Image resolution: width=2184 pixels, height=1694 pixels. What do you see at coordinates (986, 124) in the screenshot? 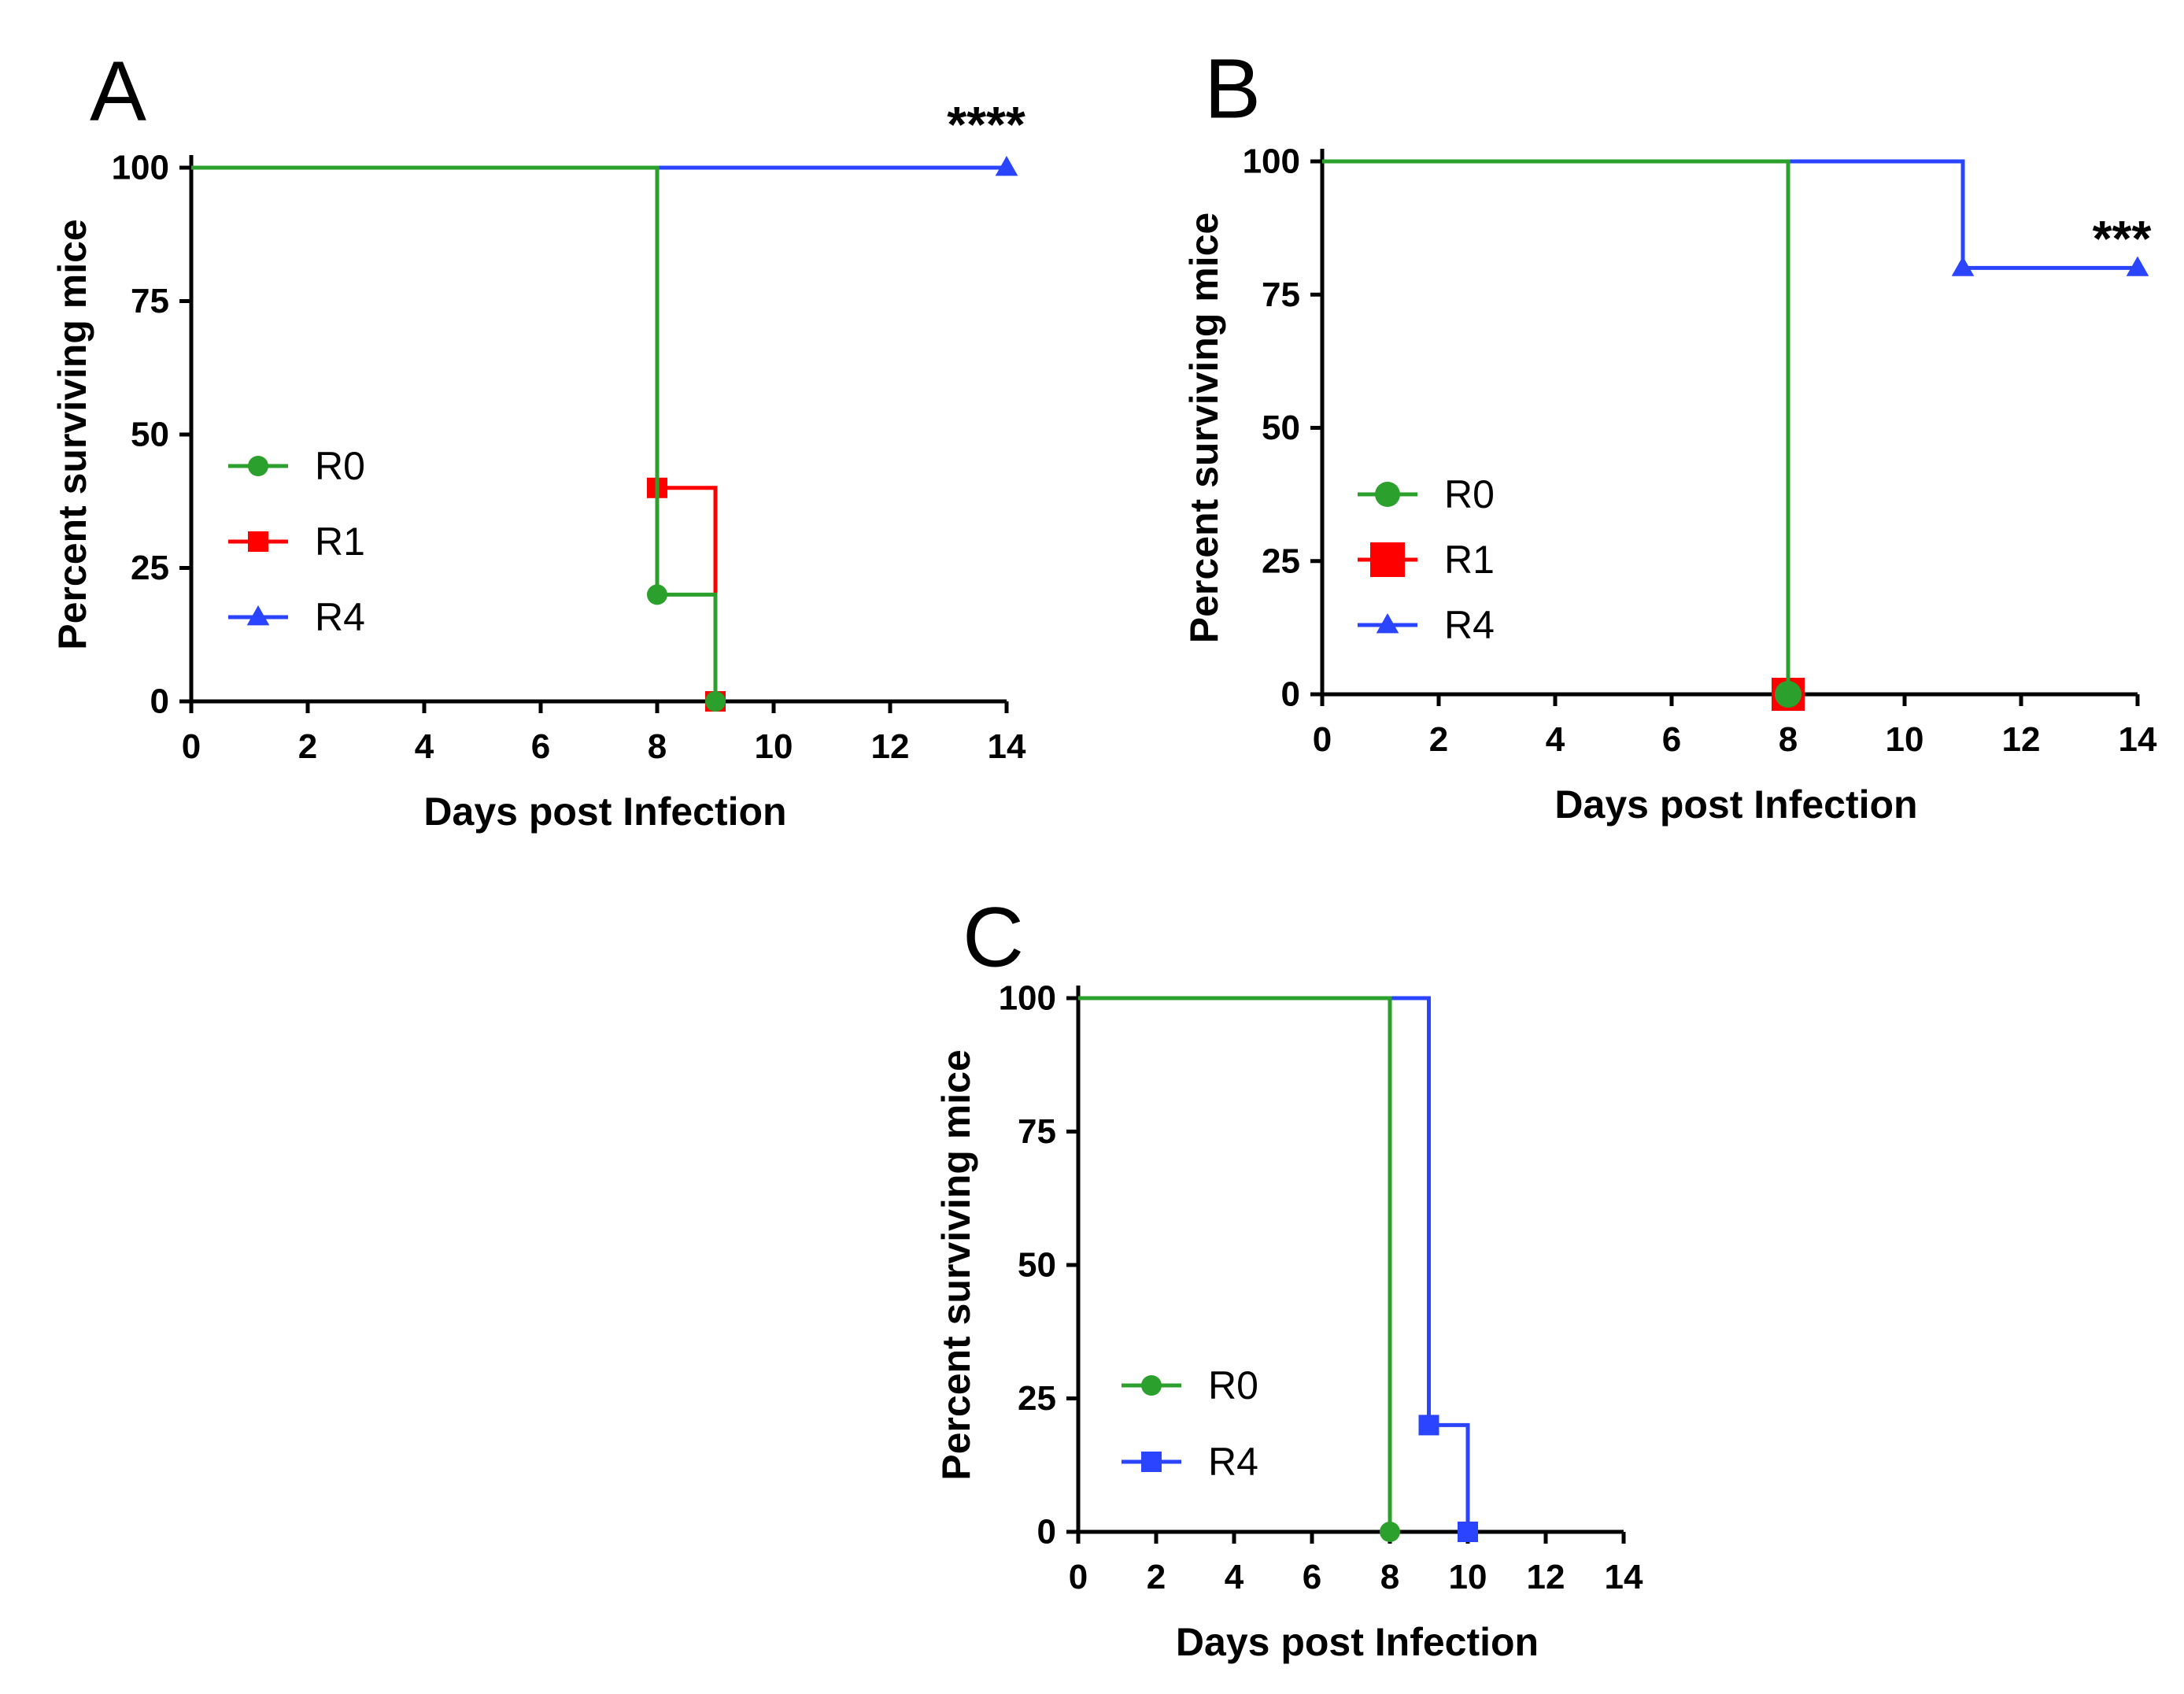
I see `significance-annotation: ****` at bounding box center [986, 124].